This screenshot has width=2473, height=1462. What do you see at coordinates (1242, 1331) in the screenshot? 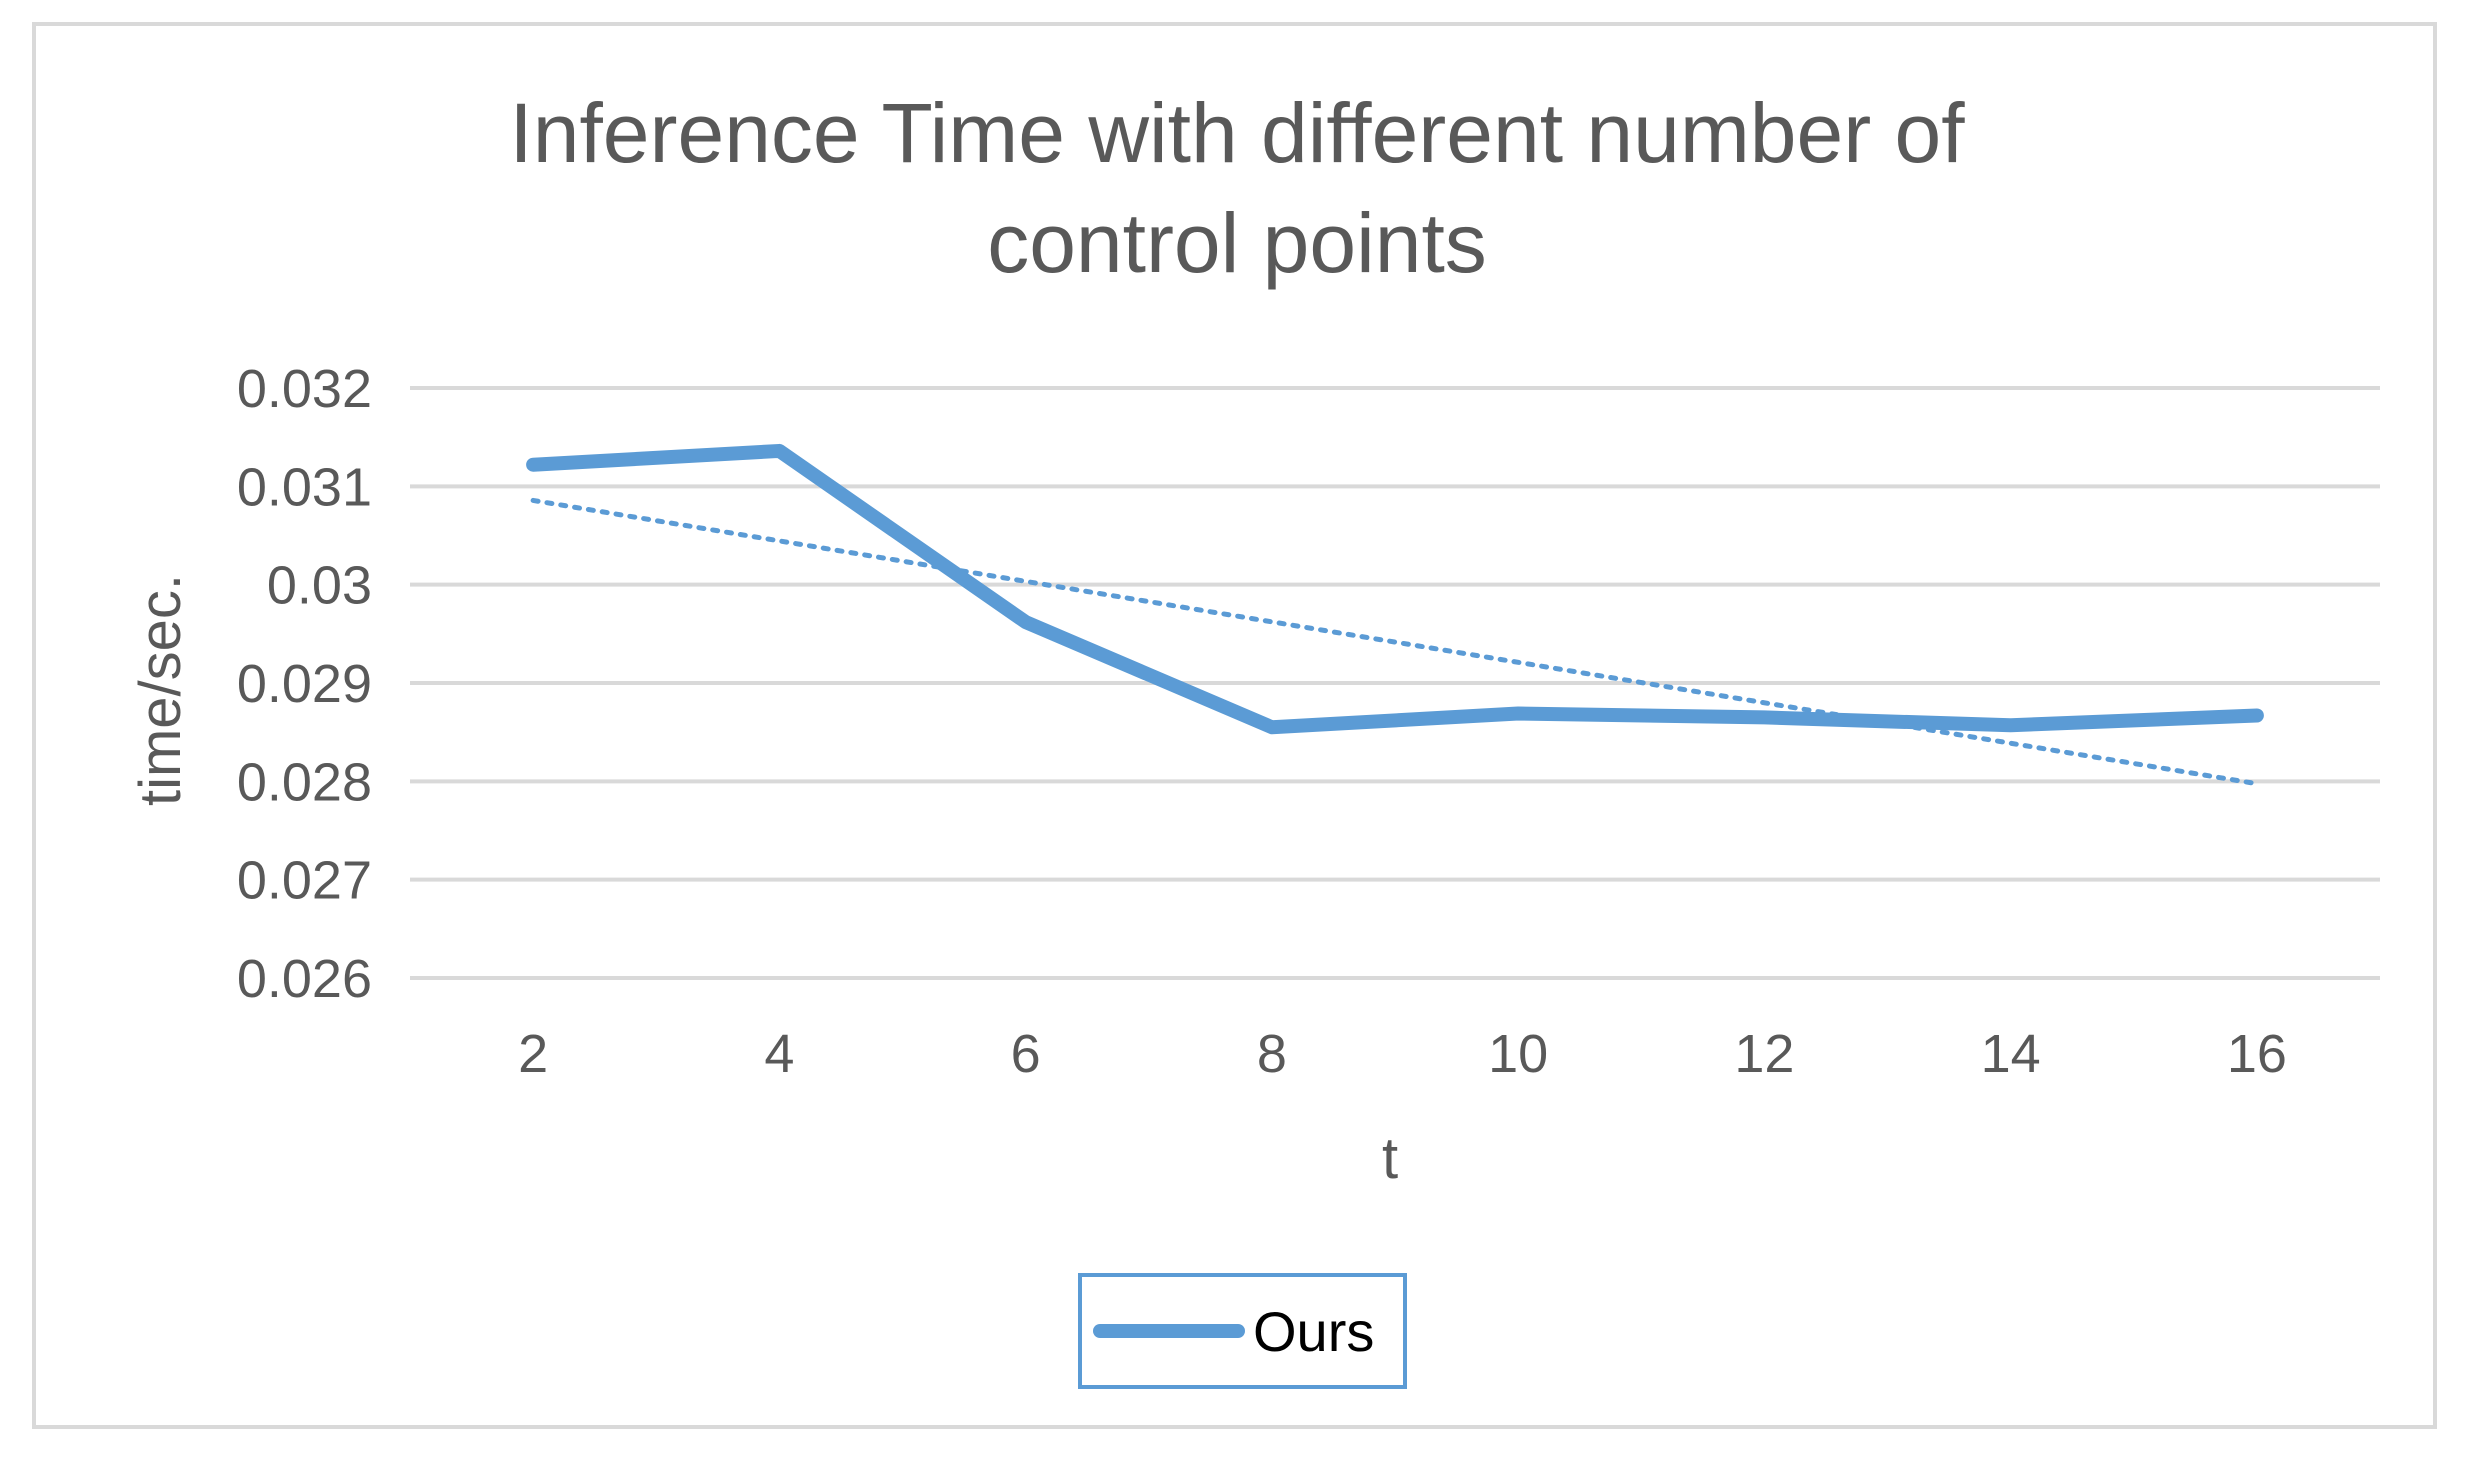
I see `legend: Ours` at bounding box center [1242, 1331].